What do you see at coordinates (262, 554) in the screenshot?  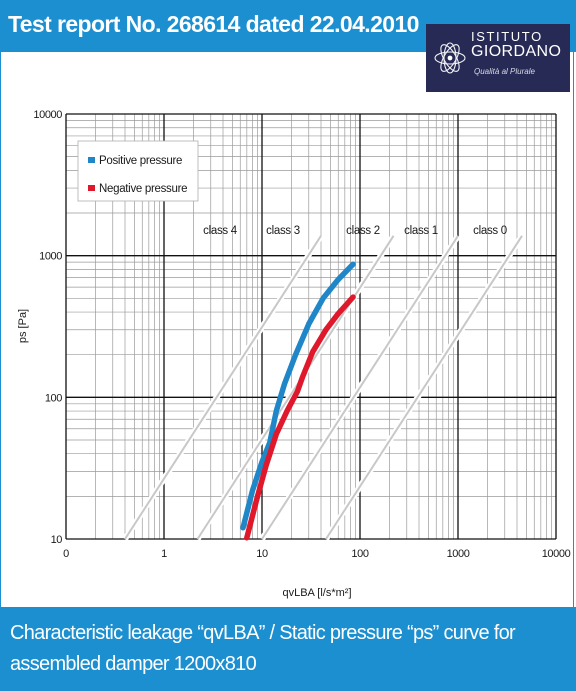 I see `x-tick-label: 10` at bounding box center [262, 554].